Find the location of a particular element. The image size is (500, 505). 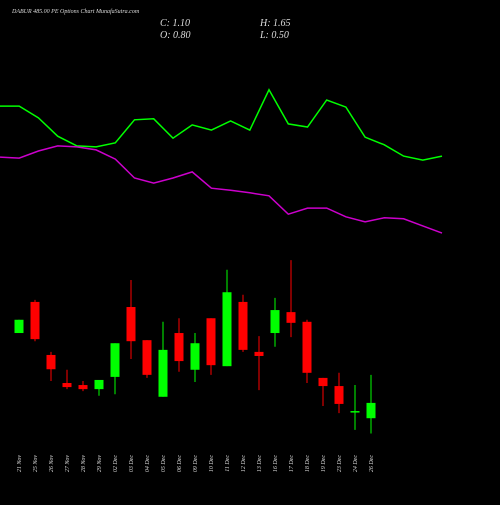

x-tick-label: 06 Dec is located at coordinates (180, 463).